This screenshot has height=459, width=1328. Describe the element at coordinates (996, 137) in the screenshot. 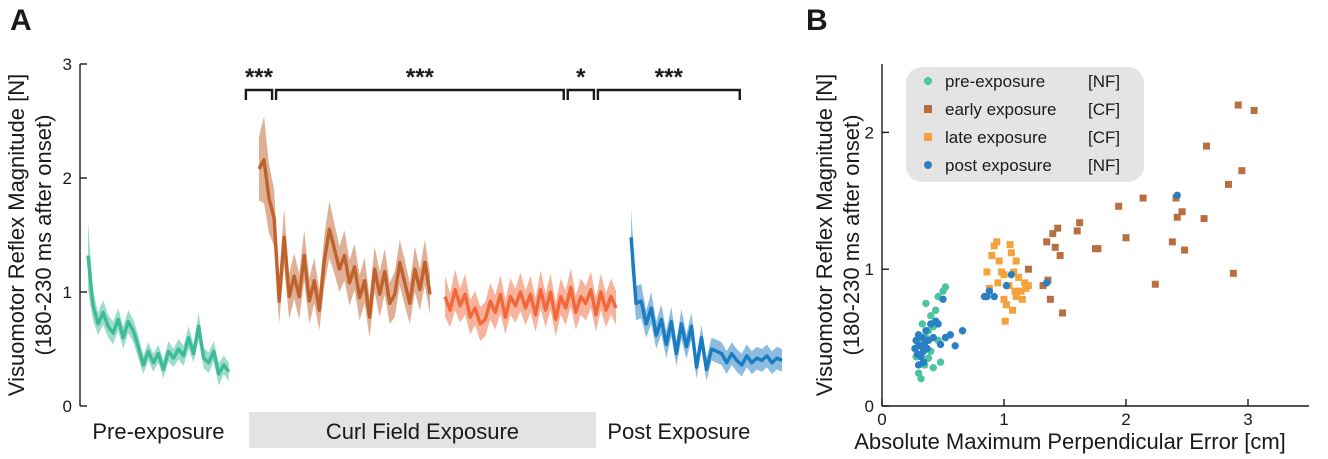

I see `legend-label-late-exposure: late exposure` at that location.